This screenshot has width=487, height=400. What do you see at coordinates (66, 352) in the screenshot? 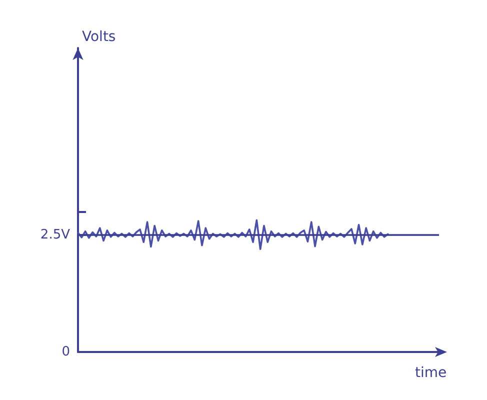
I see `y-tick-label: 0` at bounding box center [66, 352].